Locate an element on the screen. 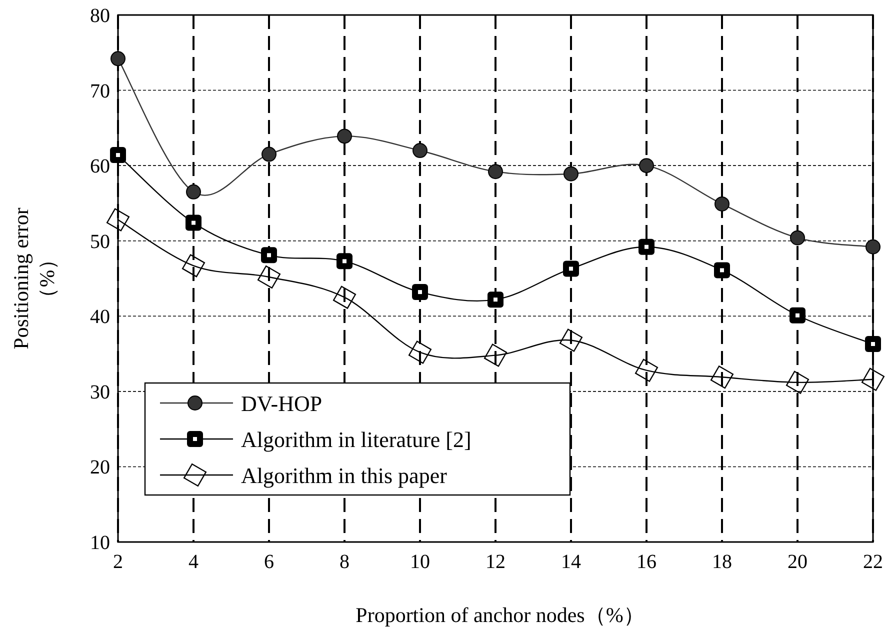  x-tick-label: 14 is located at coordinates (571, 562).